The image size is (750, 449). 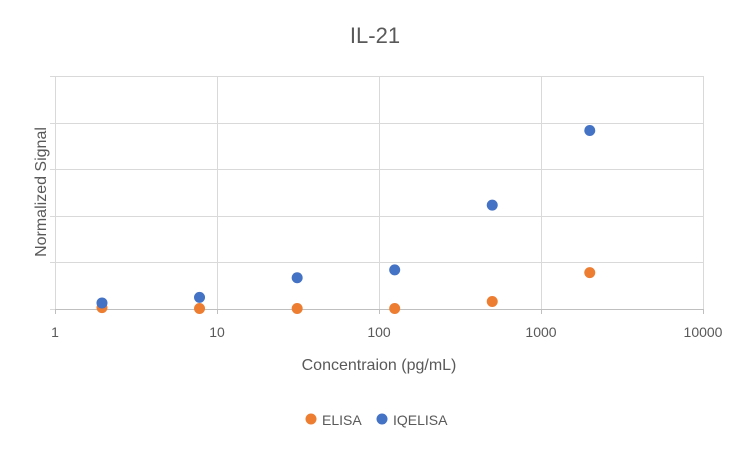 What do you see at coordinates (342, 420) in the screenshot?
I see `legend-label-elisa: ELISA` at bounding box center [342, 420].